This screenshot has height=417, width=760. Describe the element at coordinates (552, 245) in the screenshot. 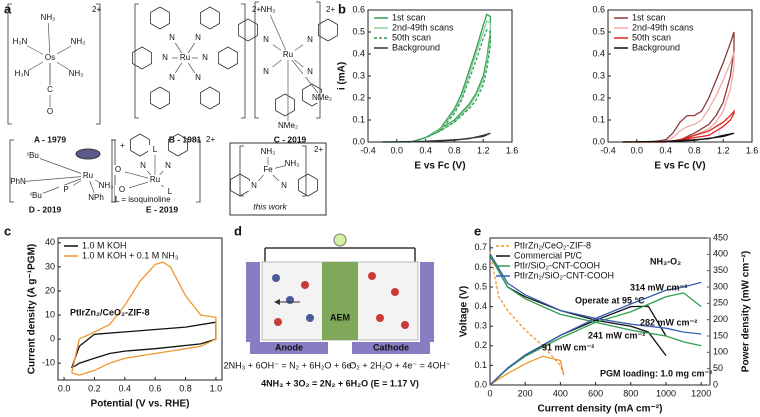

I see `legend-label: PtIrZn₂/CeO₂-ZIF-8` at that location.